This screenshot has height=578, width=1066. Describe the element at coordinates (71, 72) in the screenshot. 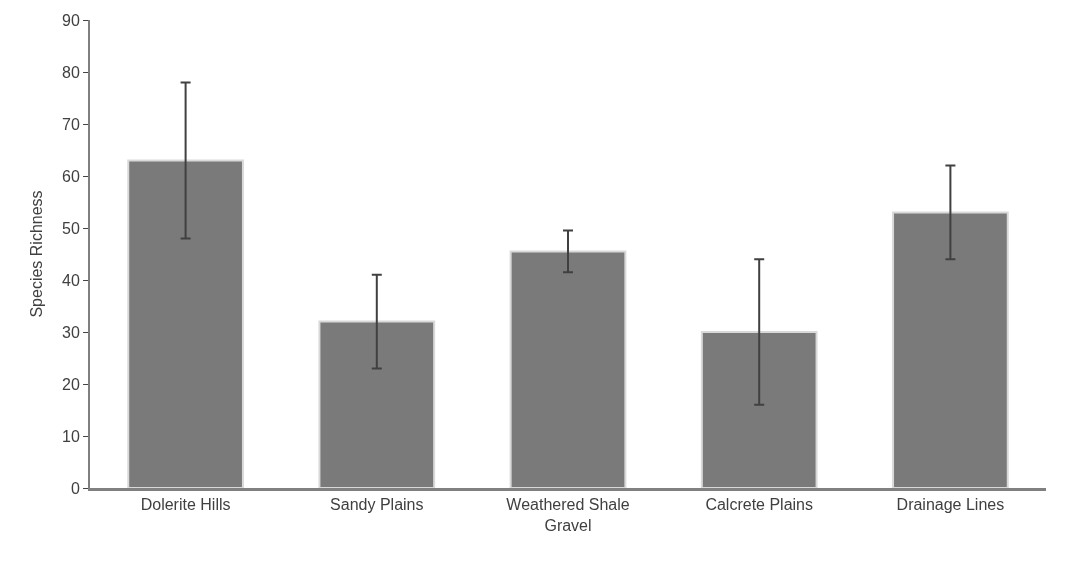

I see `y-tick-label: 80` at that location.